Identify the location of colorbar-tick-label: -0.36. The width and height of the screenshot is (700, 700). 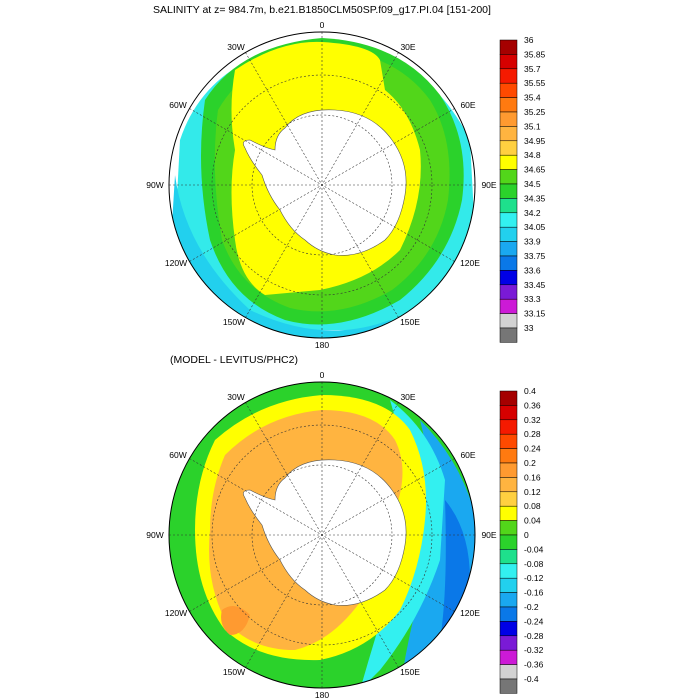
(534, 665).